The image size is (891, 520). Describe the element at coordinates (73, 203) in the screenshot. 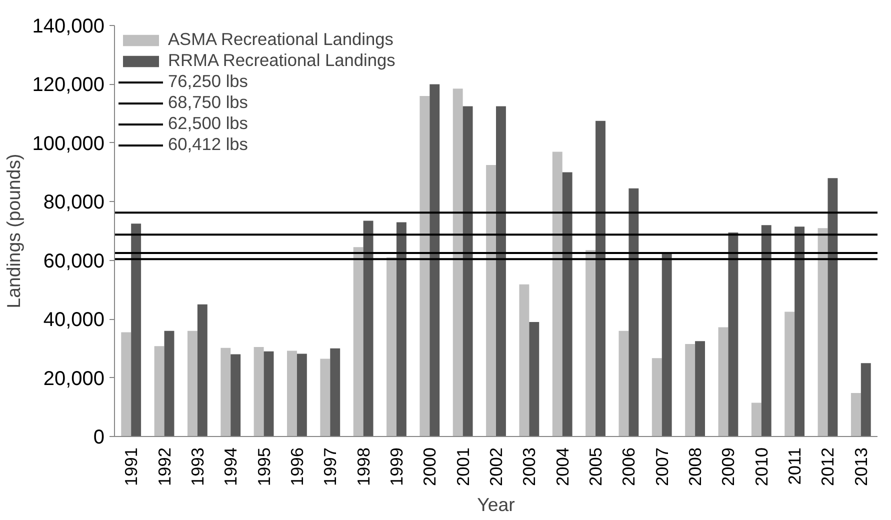

I see `y-tick-label: 80,000` at that location.